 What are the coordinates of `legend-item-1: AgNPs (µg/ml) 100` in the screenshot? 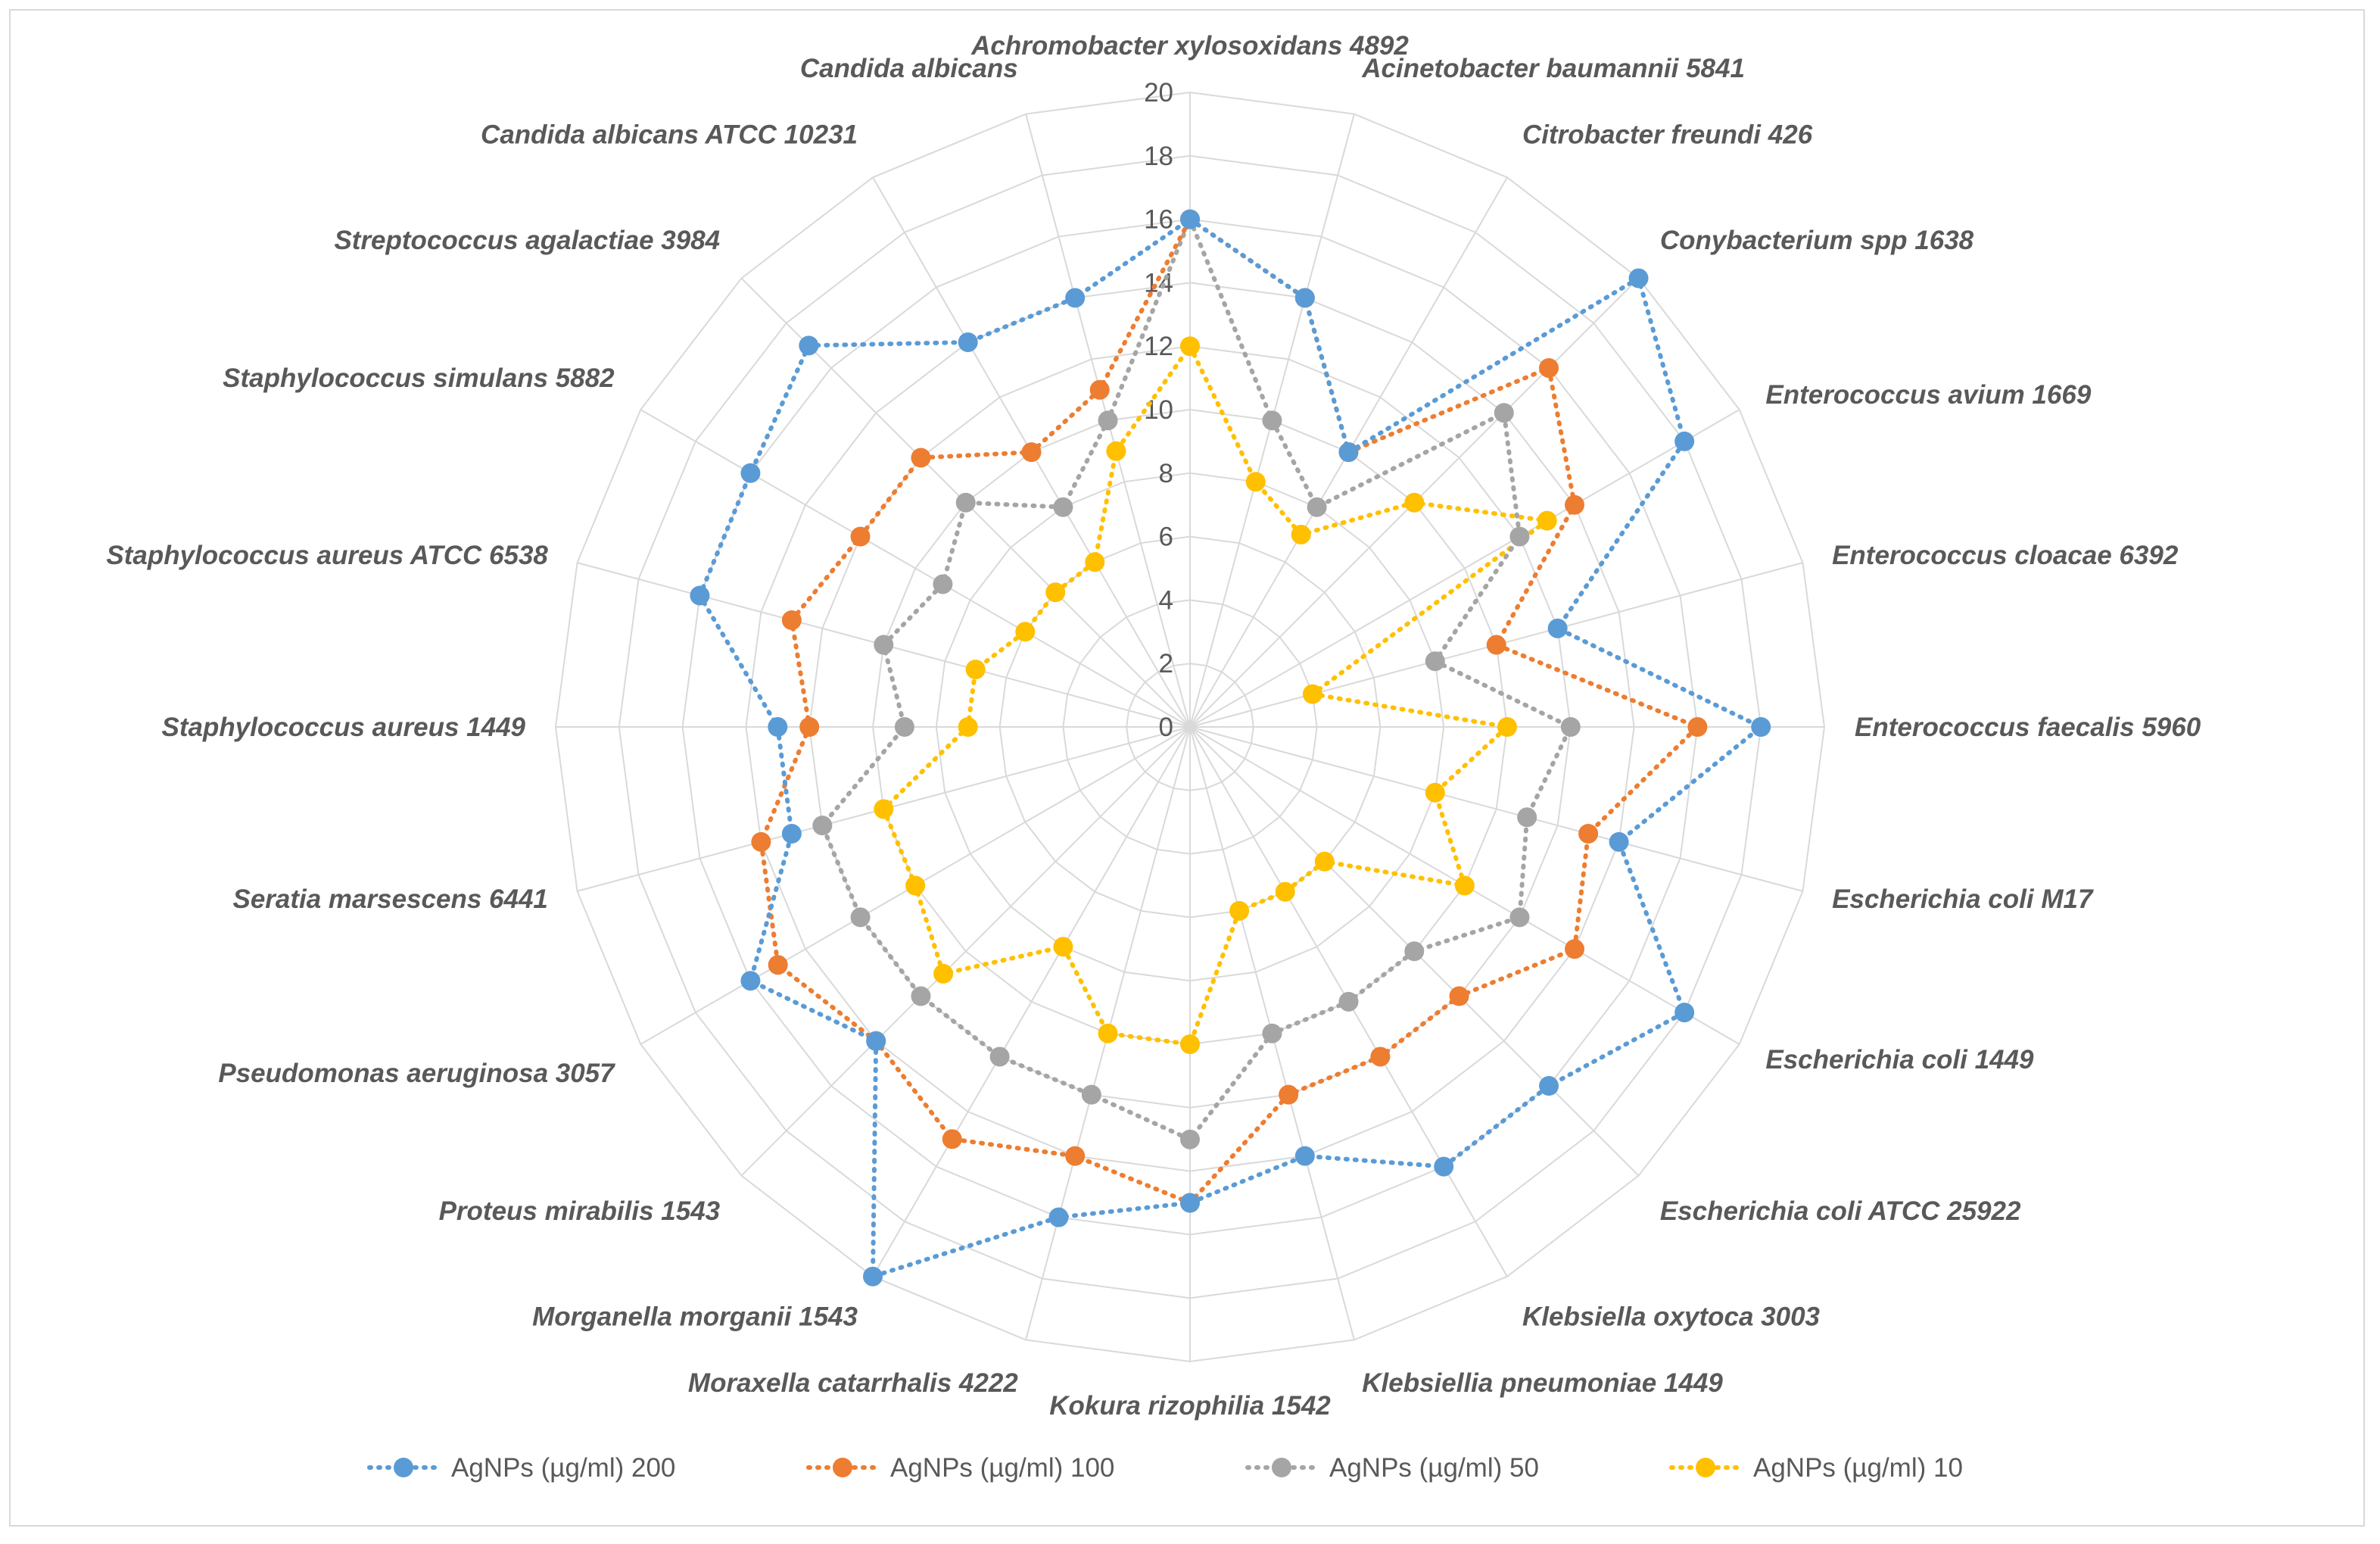 It's located at (960, 1468).